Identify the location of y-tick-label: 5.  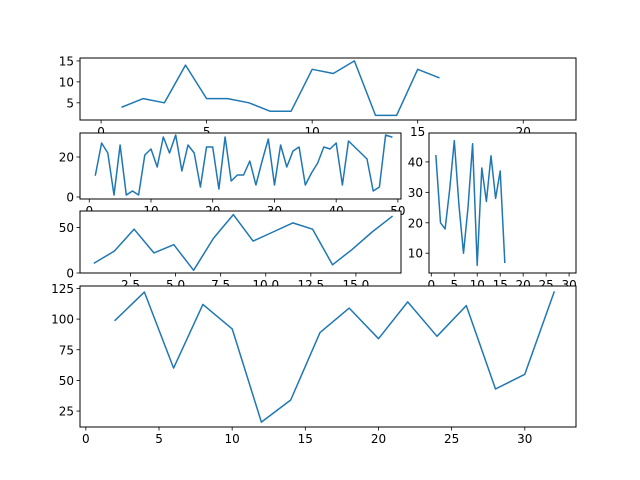
(70, 103).